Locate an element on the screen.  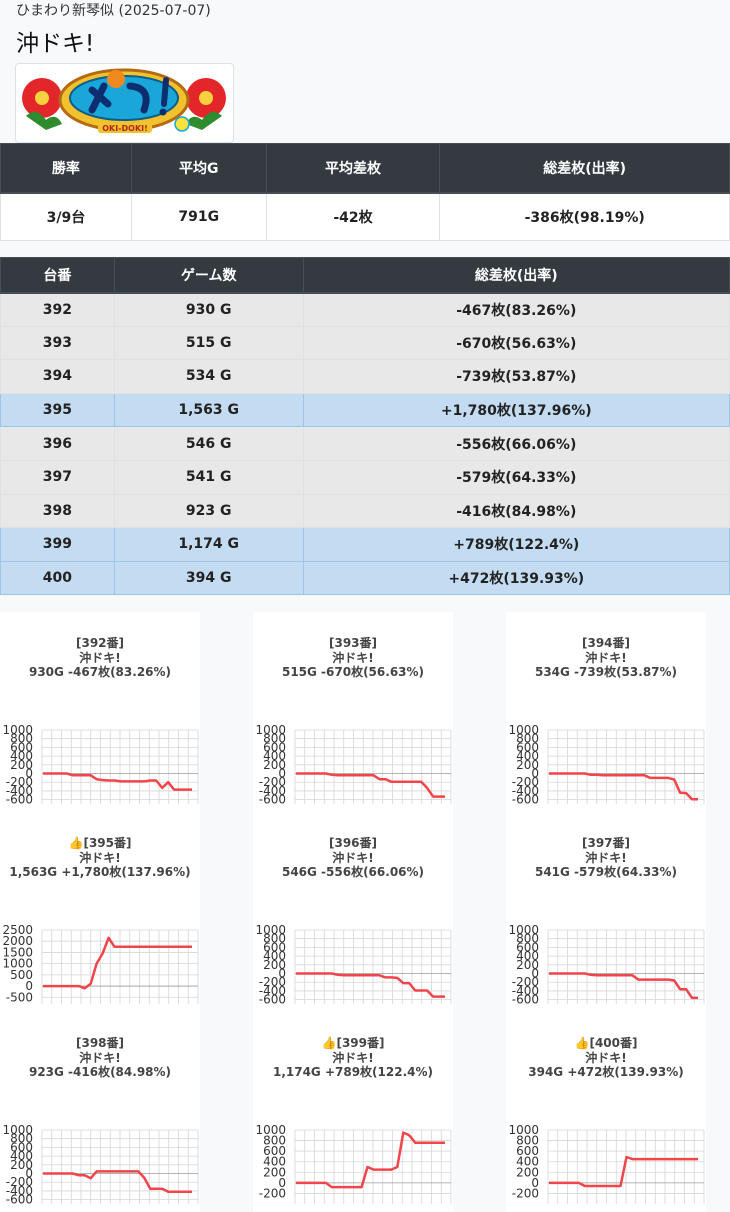
summary-value-row: 3/9台 791G -42枚 -386枚(98.19%) is located at coordinates (365, 216).